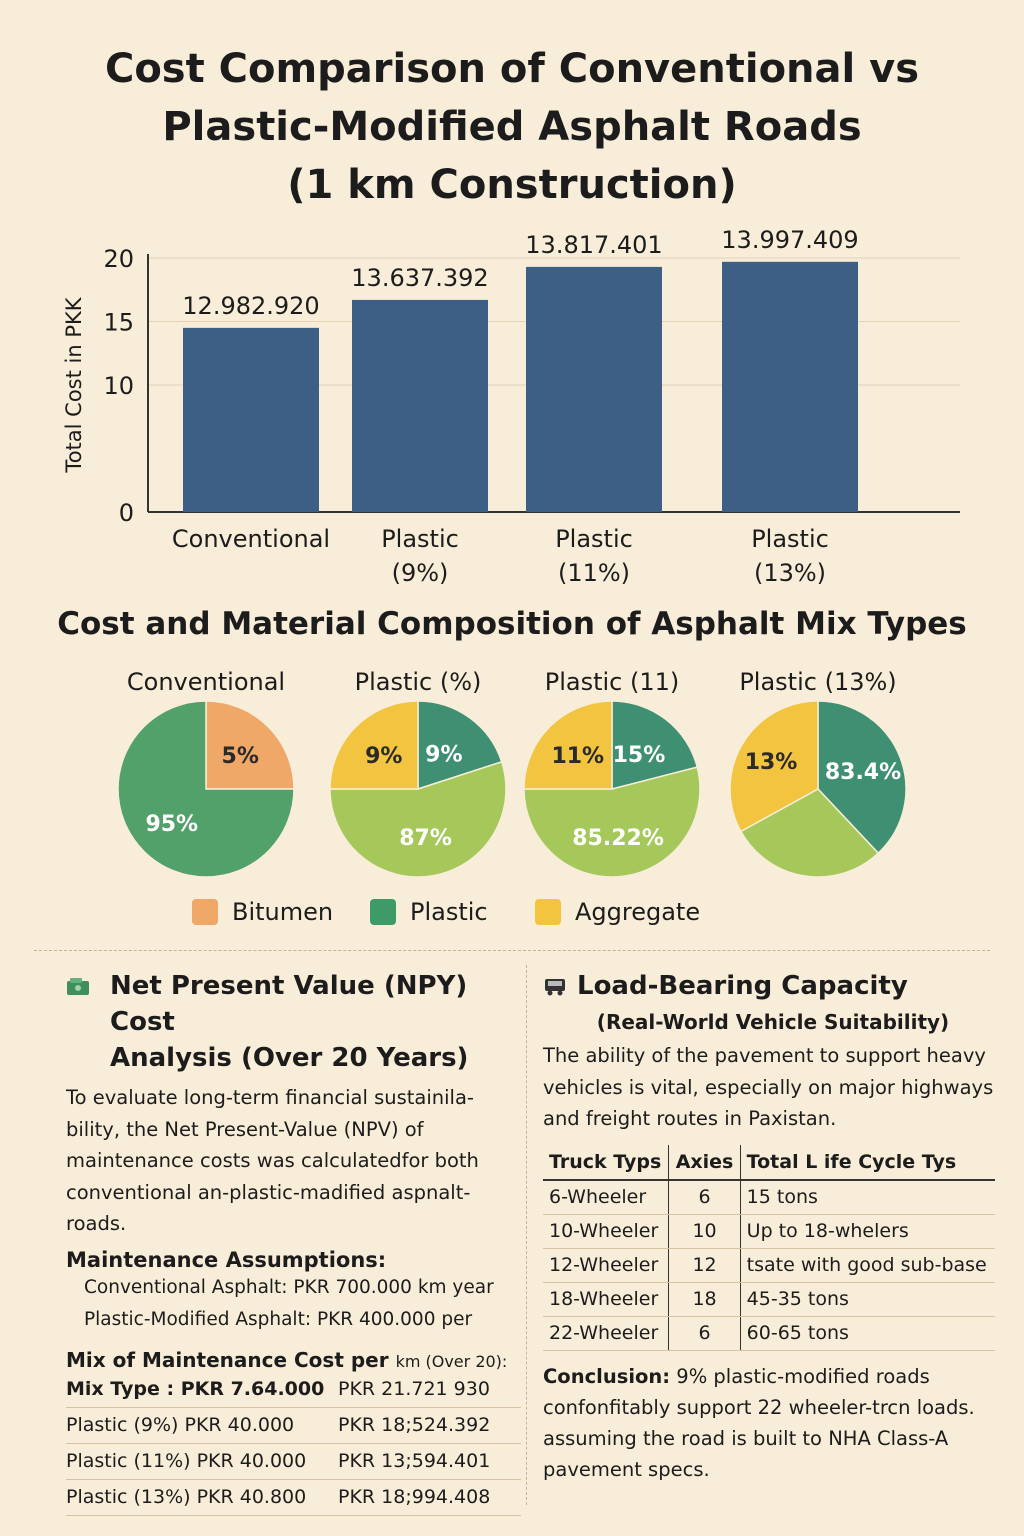 The image size is (1024, 1536). What do you see at coordinates (512, 185) in the screenshot?
I see `title-line-3: (1 km Construction)` at bounding box center [512, 185].